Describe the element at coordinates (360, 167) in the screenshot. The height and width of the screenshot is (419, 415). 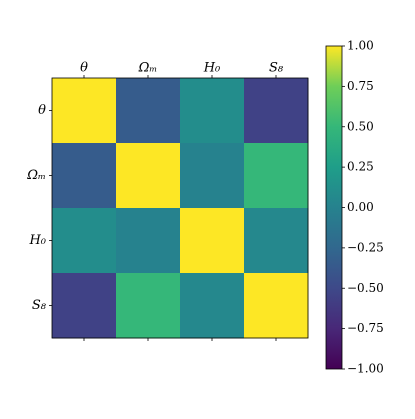
I see `colorbar-tick-label: 0.25` at that location.